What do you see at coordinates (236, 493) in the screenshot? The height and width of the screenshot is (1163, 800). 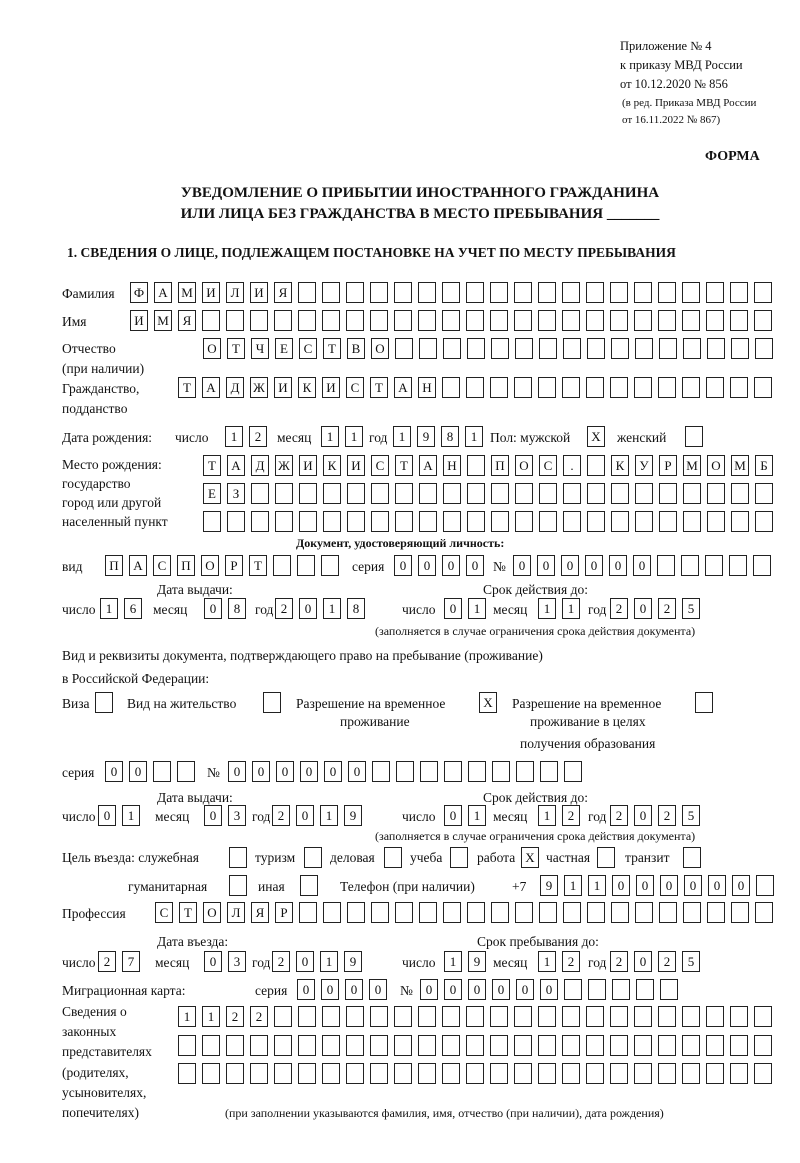 I see `char-cell: З` at bounding box center [236, 493].